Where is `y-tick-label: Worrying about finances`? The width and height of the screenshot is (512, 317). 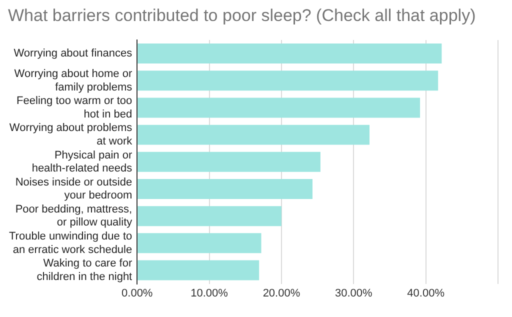 y-tick-label: Worrying about finances is located at coordinates (73, 54).